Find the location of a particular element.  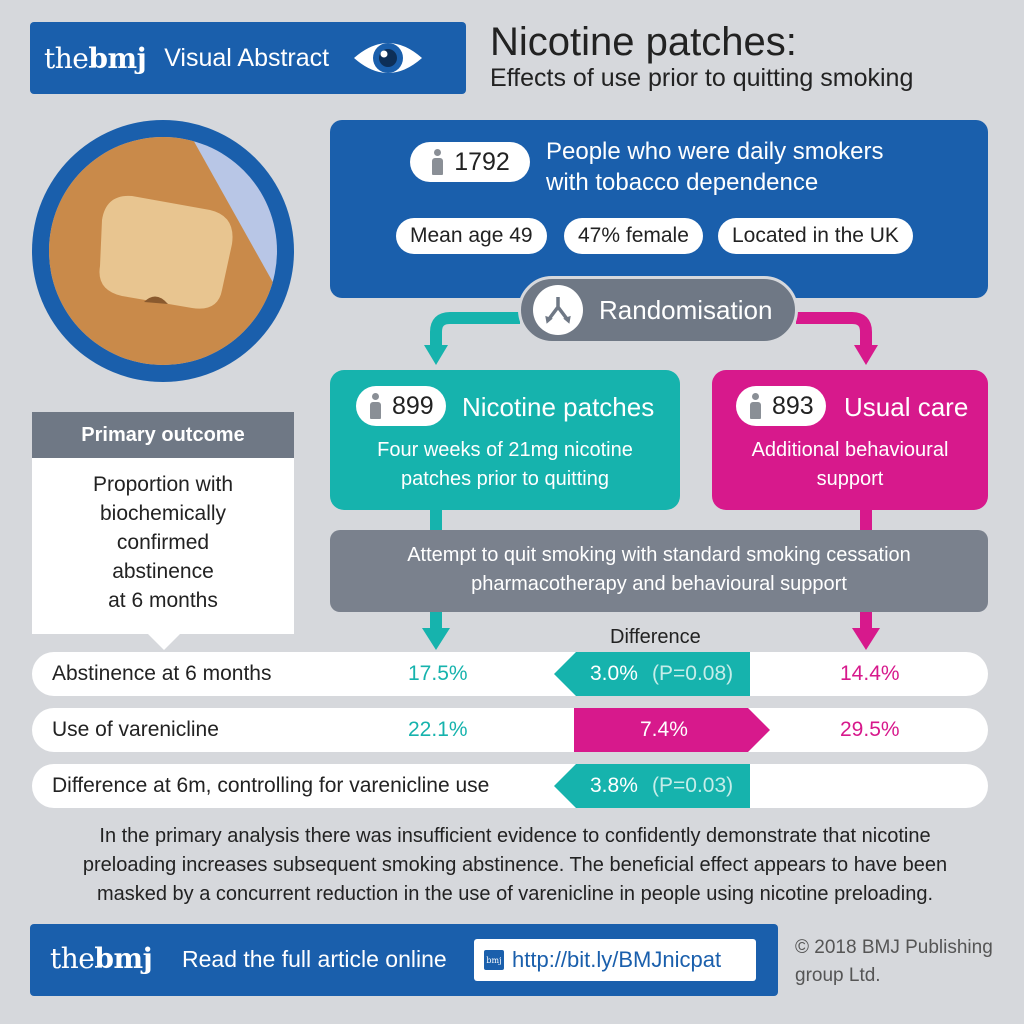

difference-arrow-right is located at coordinates (672, 730).